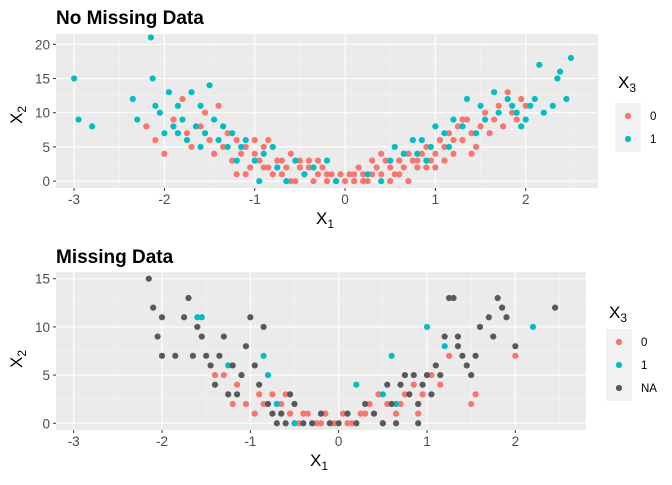 This screenshot has width=672, height=485. I want to click on y-tick-label: 10, so click(42, 327).